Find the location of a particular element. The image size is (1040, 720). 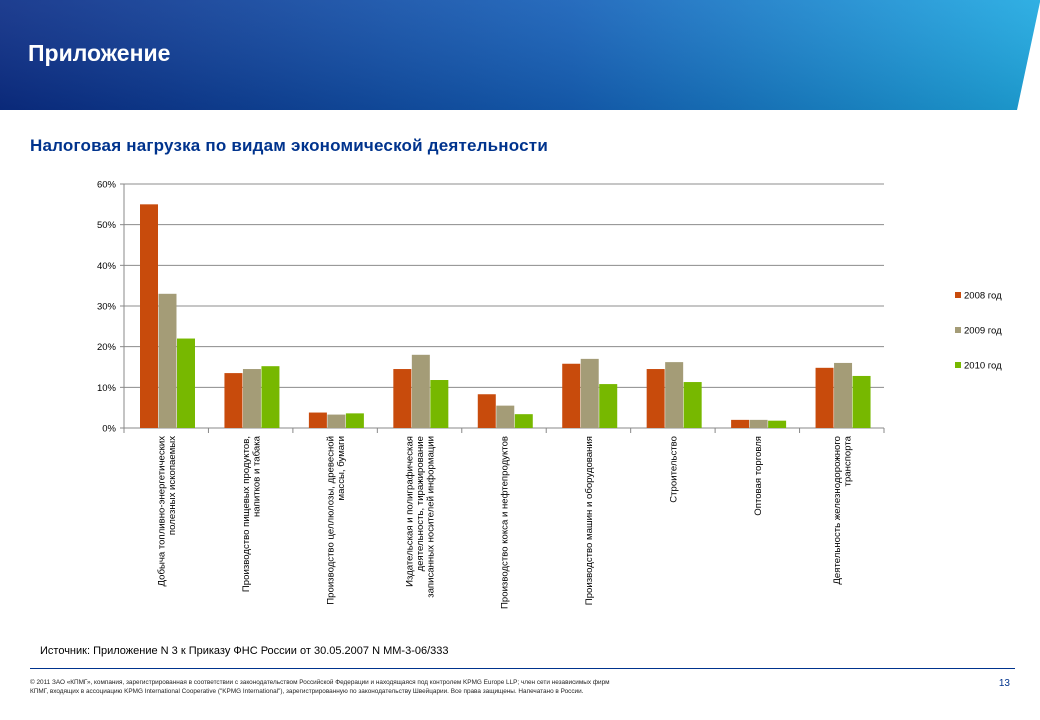

bar-2010-год-5 is located at coordinates (523, 421).